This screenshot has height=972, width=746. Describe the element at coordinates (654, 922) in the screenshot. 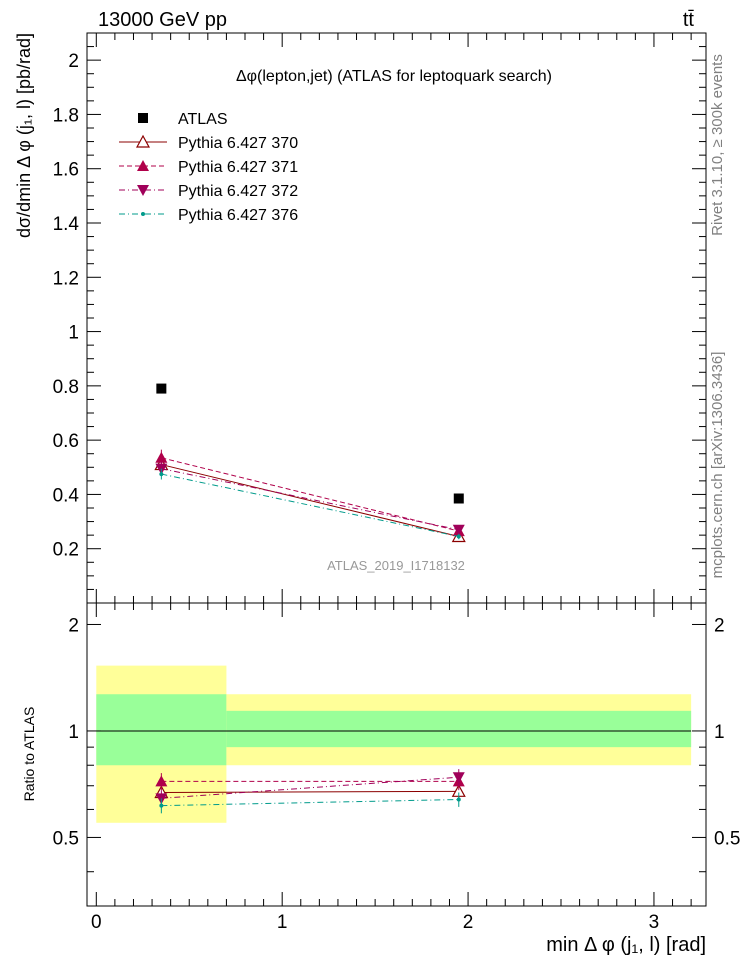

I see `x-tick-label: 3` at that location.